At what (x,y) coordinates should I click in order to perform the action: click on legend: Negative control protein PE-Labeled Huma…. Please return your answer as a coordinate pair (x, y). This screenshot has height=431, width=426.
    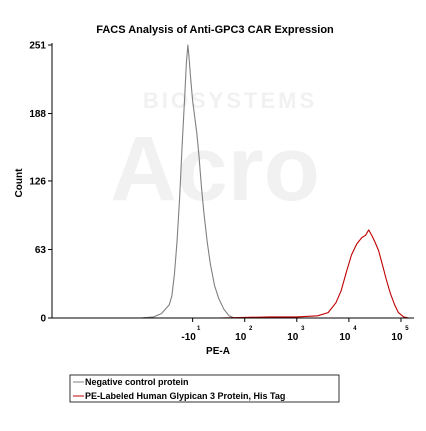
    Looking at the image, I should click on (204, 388).